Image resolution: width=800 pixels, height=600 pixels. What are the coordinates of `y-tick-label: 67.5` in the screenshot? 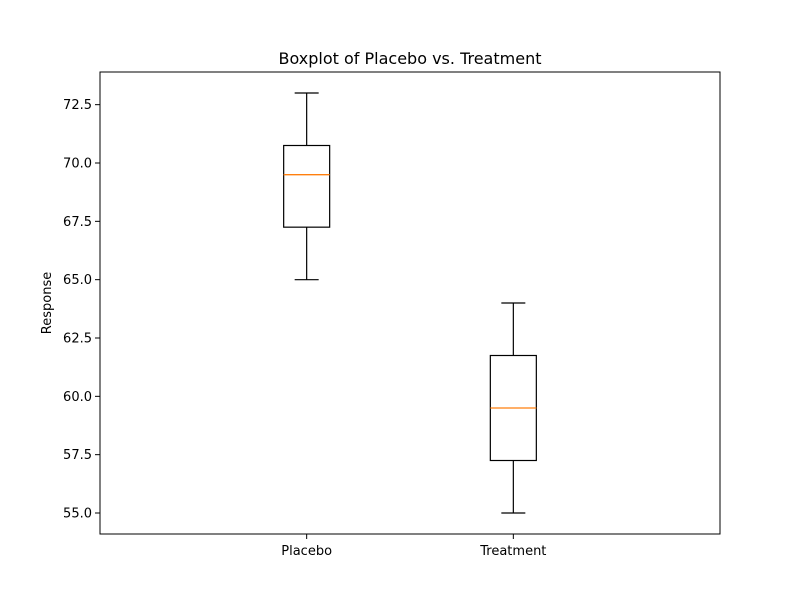 It's located at (77, 222).